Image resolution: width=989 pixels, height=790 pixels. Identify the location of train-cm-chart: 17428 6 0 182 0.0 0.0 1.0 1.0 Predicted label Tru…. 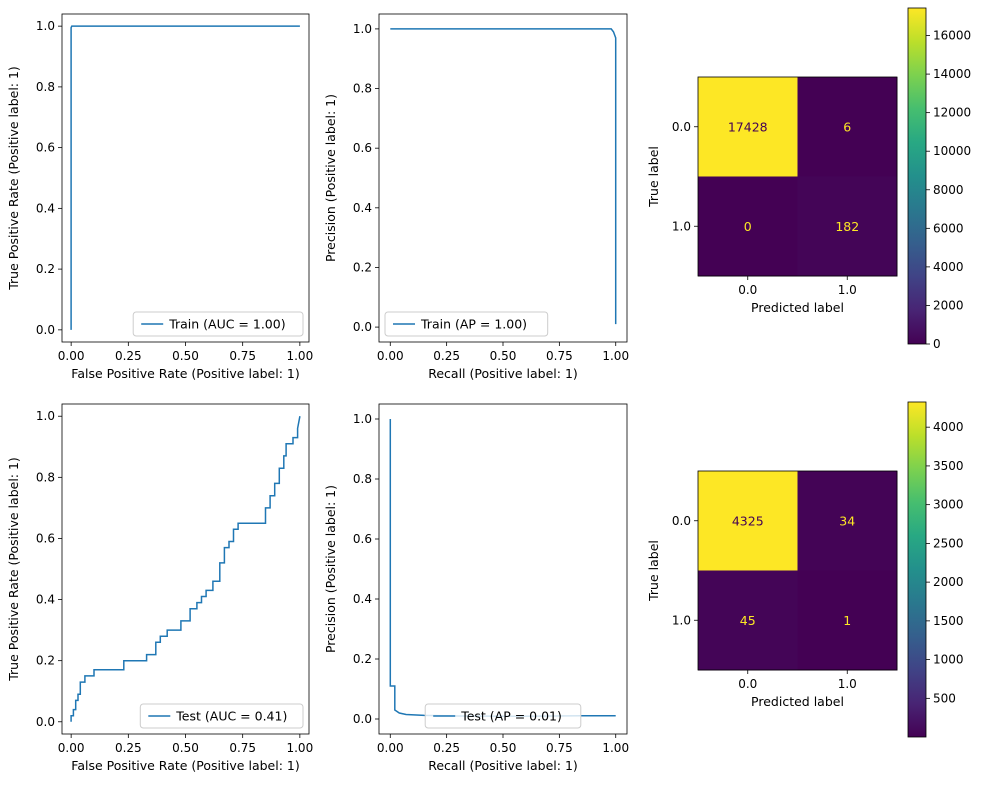
(808, 179).